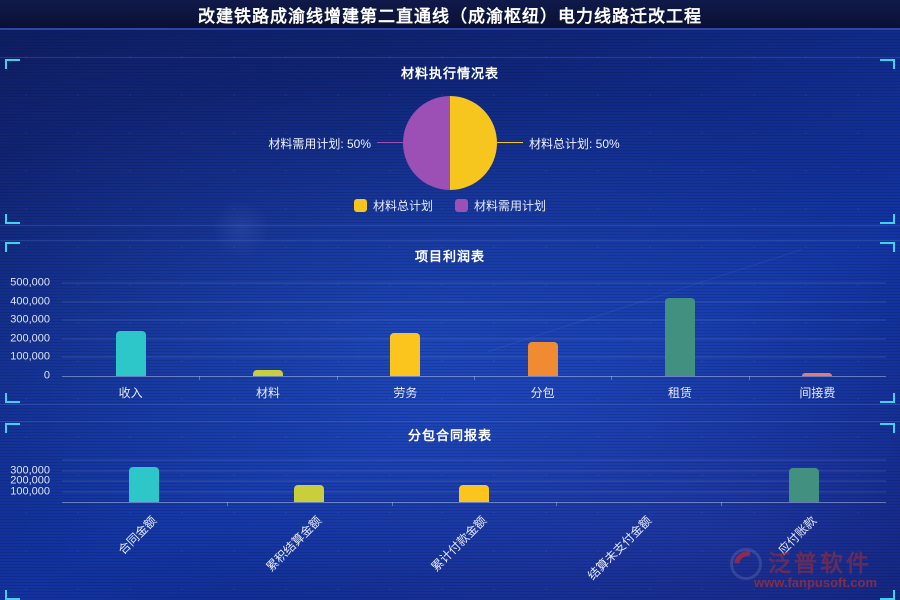  What do you see at coordinates (474, 331) in the screenshot?
I see `bar-chart-profit` at bounding box center [474, 331].